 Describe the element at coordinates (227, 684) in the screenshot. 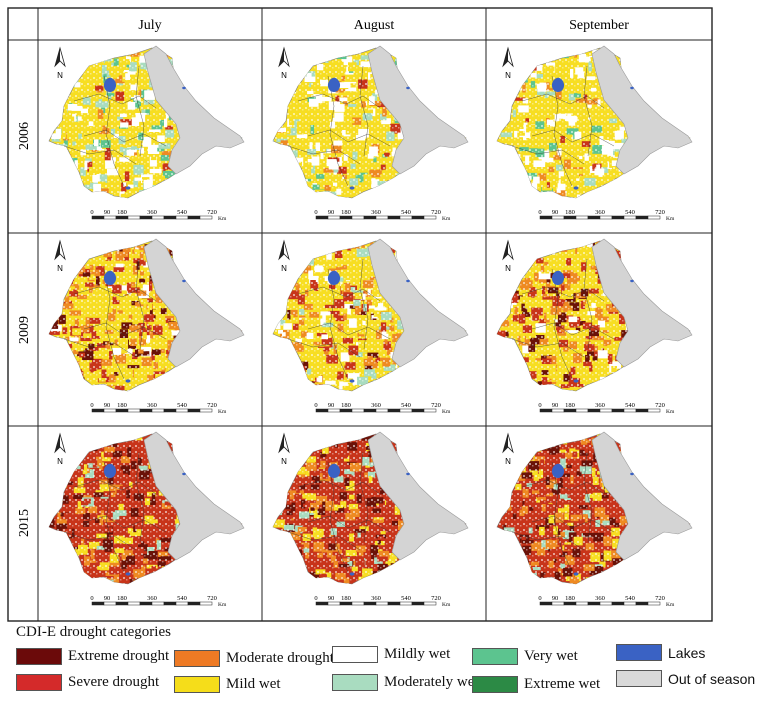

I see `legend-item-mild-wet: Mild wet` at that location.